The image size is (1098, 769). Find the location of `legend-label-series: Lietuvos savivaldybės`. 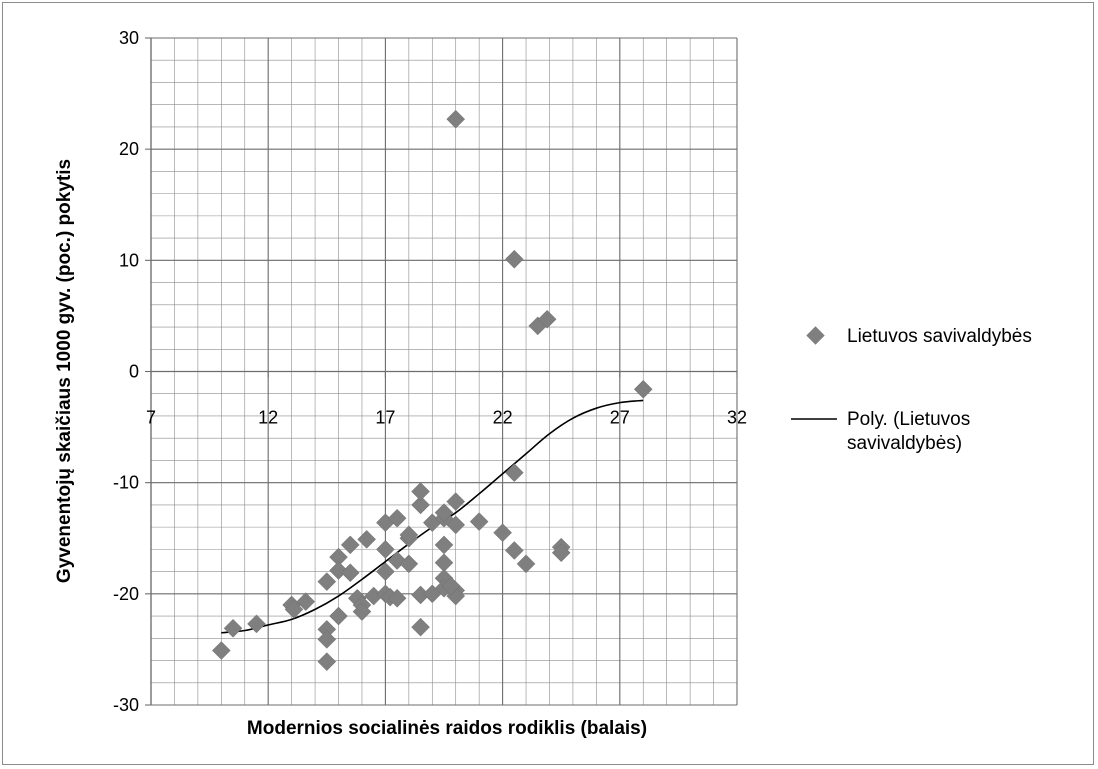

legend-label-series: Lietuvos savivaldybės is located at coordinates (939, 336).